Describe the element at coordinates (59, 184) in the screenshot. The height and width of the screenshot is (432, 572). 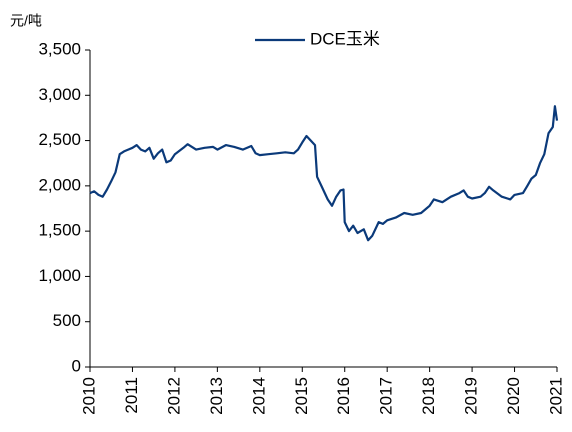
I see `y-tick-label: 2,000` at that location.